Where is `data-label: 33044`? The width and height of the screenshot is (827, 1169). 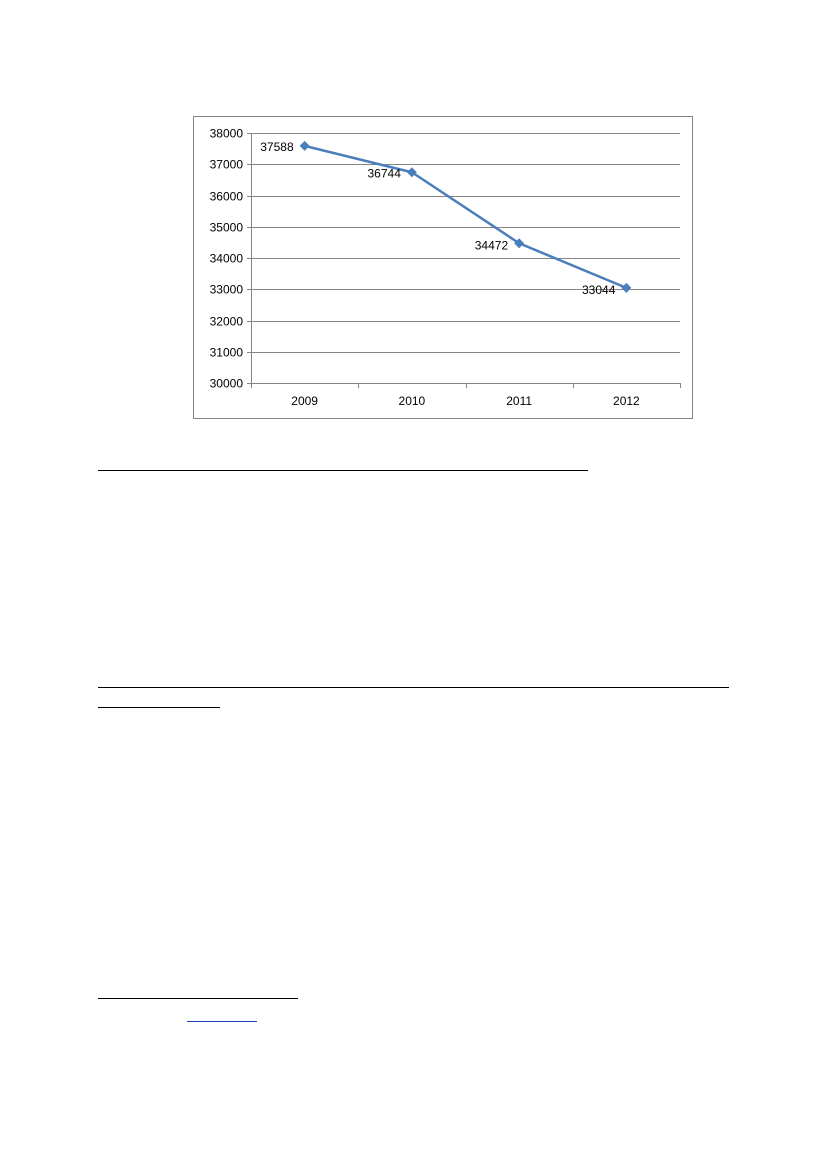 data-label: 33044 is located at coordinates (599, 290).